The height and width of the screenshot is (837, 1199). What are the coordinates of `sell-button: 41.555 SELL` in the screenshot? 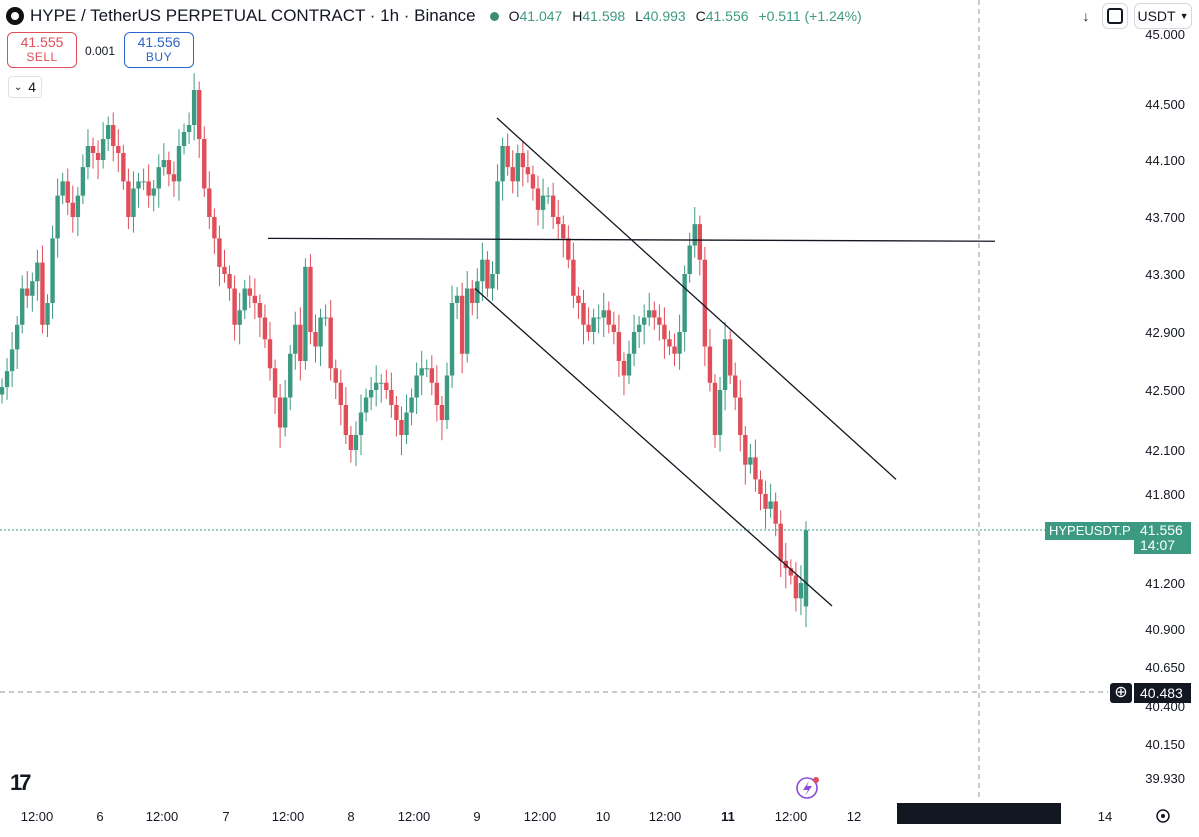 It's located at (42, 50).